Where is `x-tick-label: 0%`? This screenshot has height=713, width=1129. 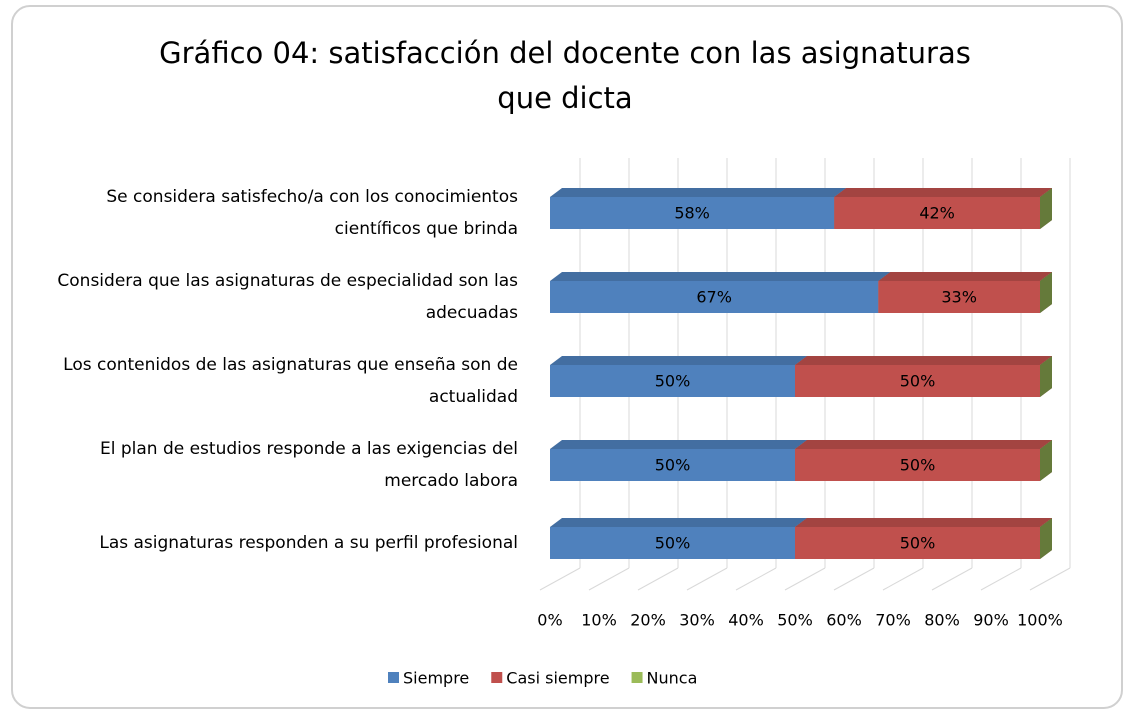
x-tick-label: 0% is located at coordinates (549, 620).